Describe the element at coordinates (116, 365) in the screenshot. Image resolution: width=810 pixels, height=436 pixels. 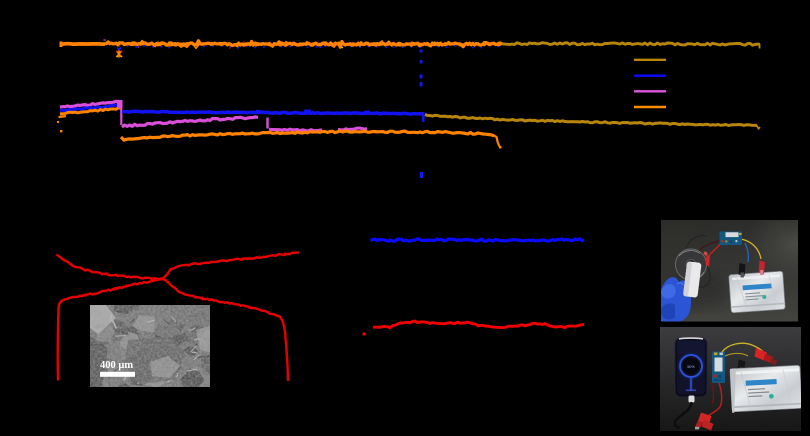
I see `svg-text: 400 μm` at that location.